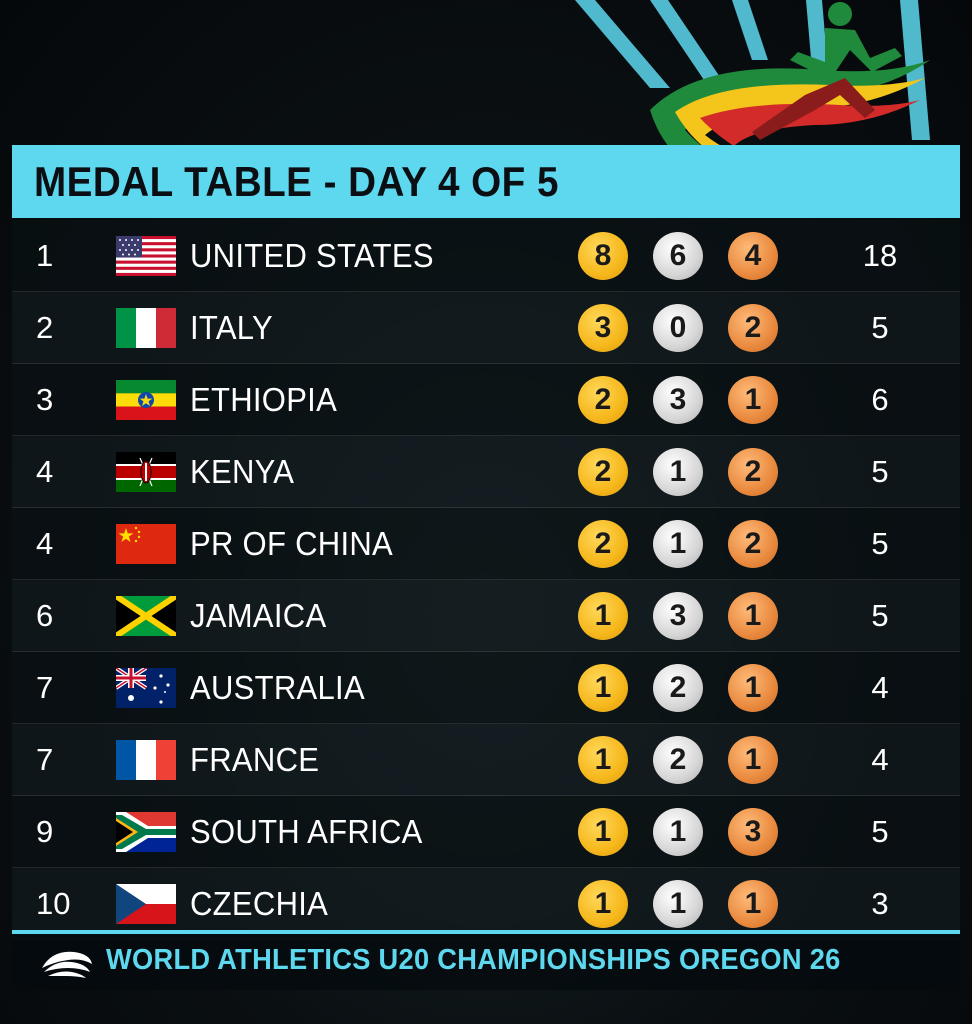  Describe the element at coordinates (486, 400) in the screenshot. I see `table-row: 3 ETHIOPIA 2 3 1 6` at that location.